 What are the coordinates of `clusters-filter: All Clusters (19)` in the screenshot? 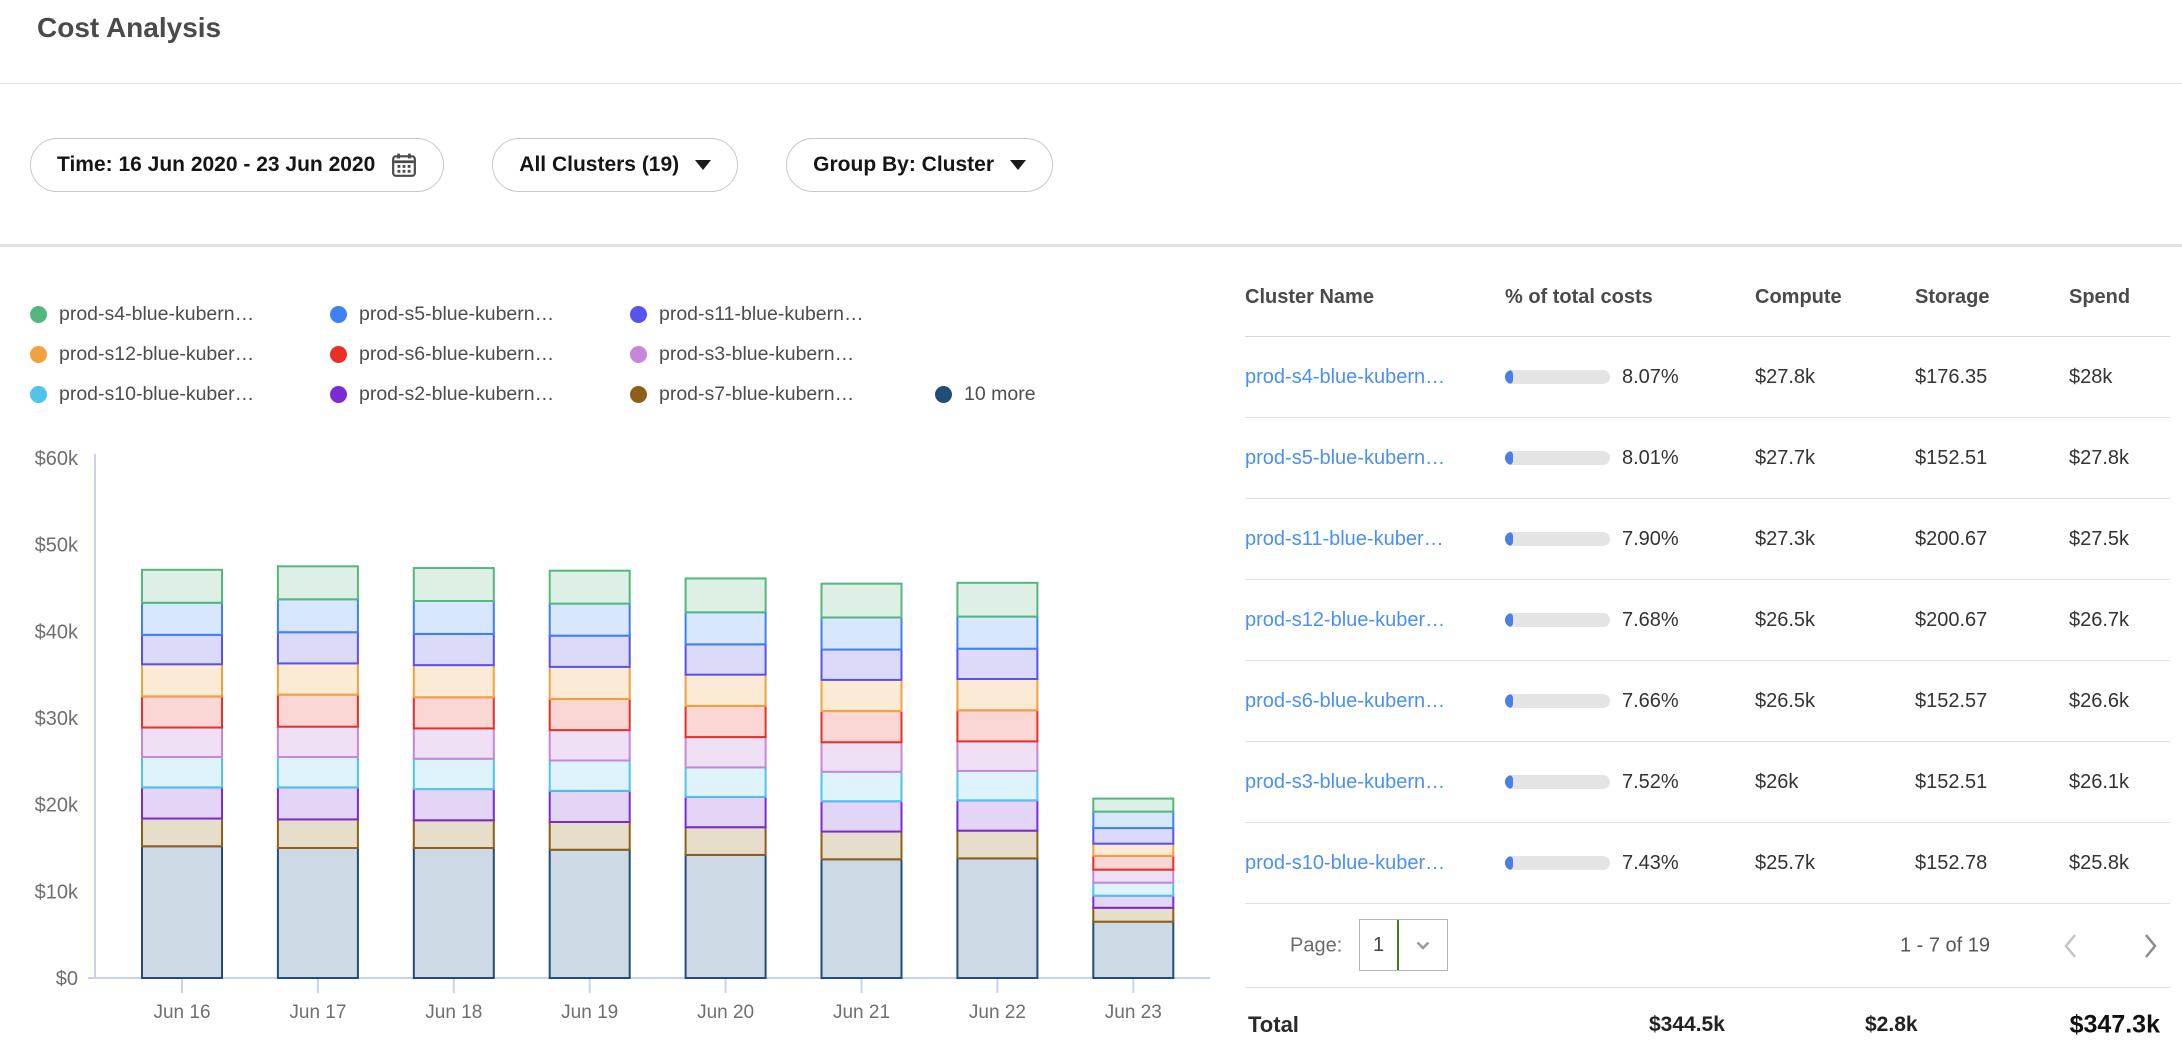 It's located at (615, 165).